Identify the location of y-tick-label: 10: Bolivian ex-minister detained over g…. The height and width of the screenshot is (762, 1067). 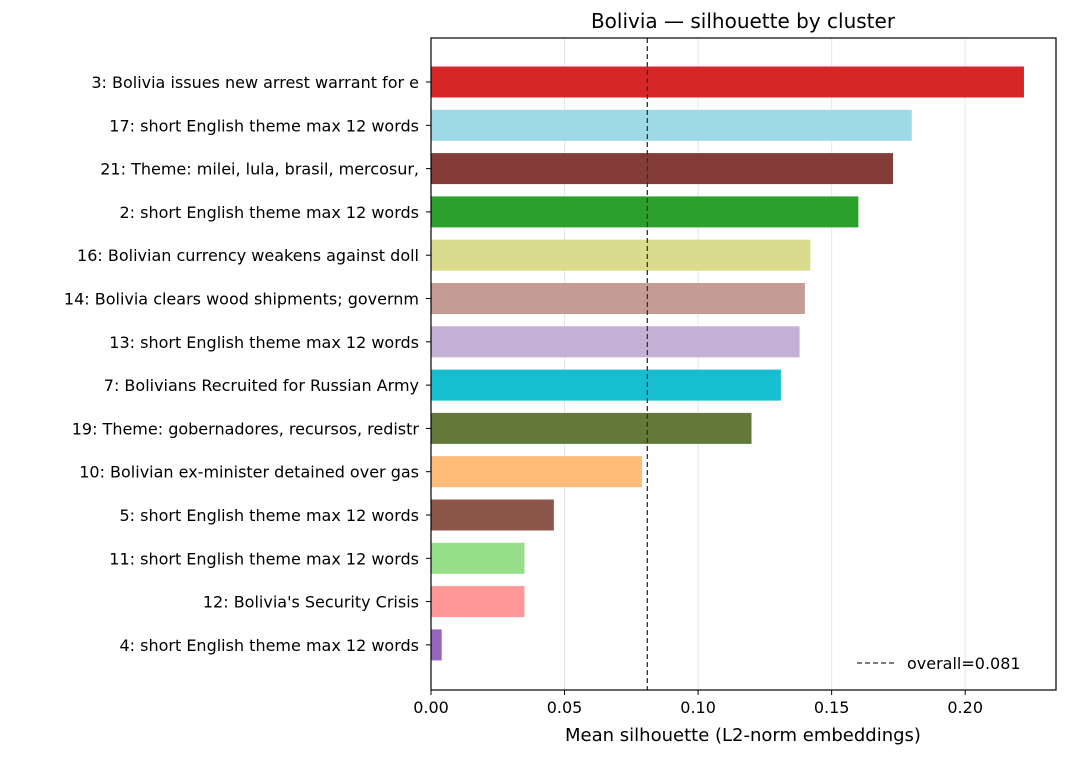
(249, 472).